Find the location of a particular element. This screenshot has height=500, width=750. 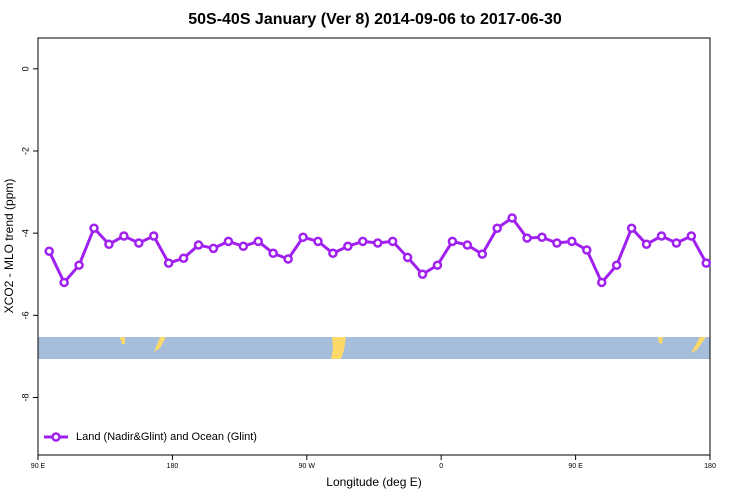

x-axis-label: Longitude (deg E) is located at coordinates (373, 482).